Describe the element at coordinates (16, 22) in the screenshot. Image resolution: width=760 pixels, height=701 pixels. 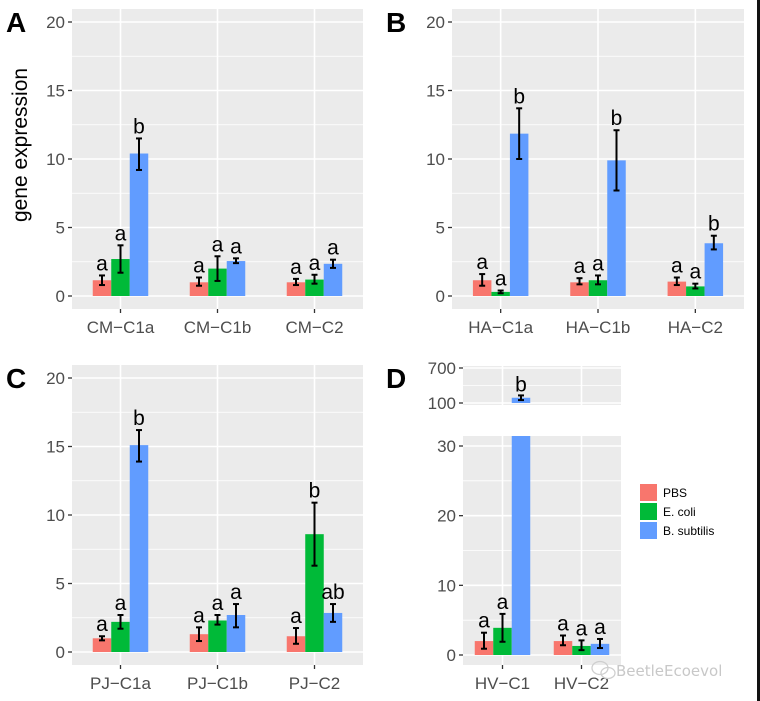
I see `panel-letter: A` at that location.